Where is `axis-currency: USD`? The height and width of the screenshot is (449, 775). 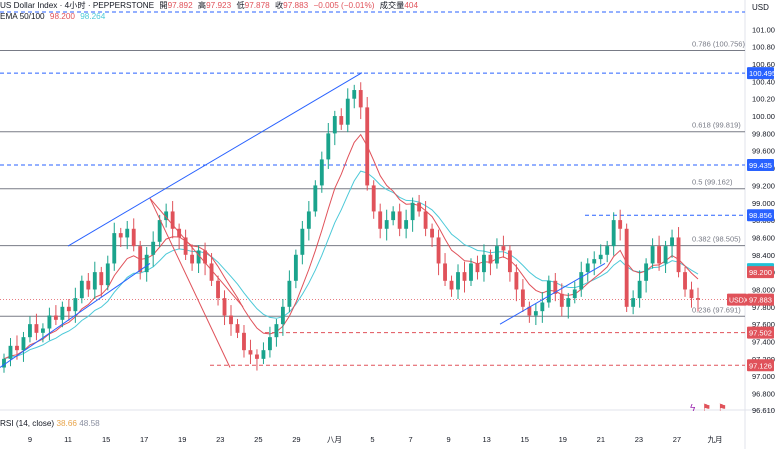 axis-currency: USD is located at coordinates (760, 7).